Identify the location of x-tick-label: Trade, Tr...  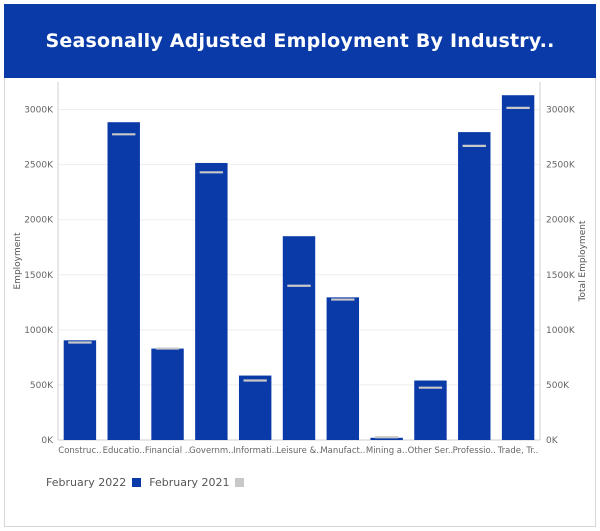
(518, 451).